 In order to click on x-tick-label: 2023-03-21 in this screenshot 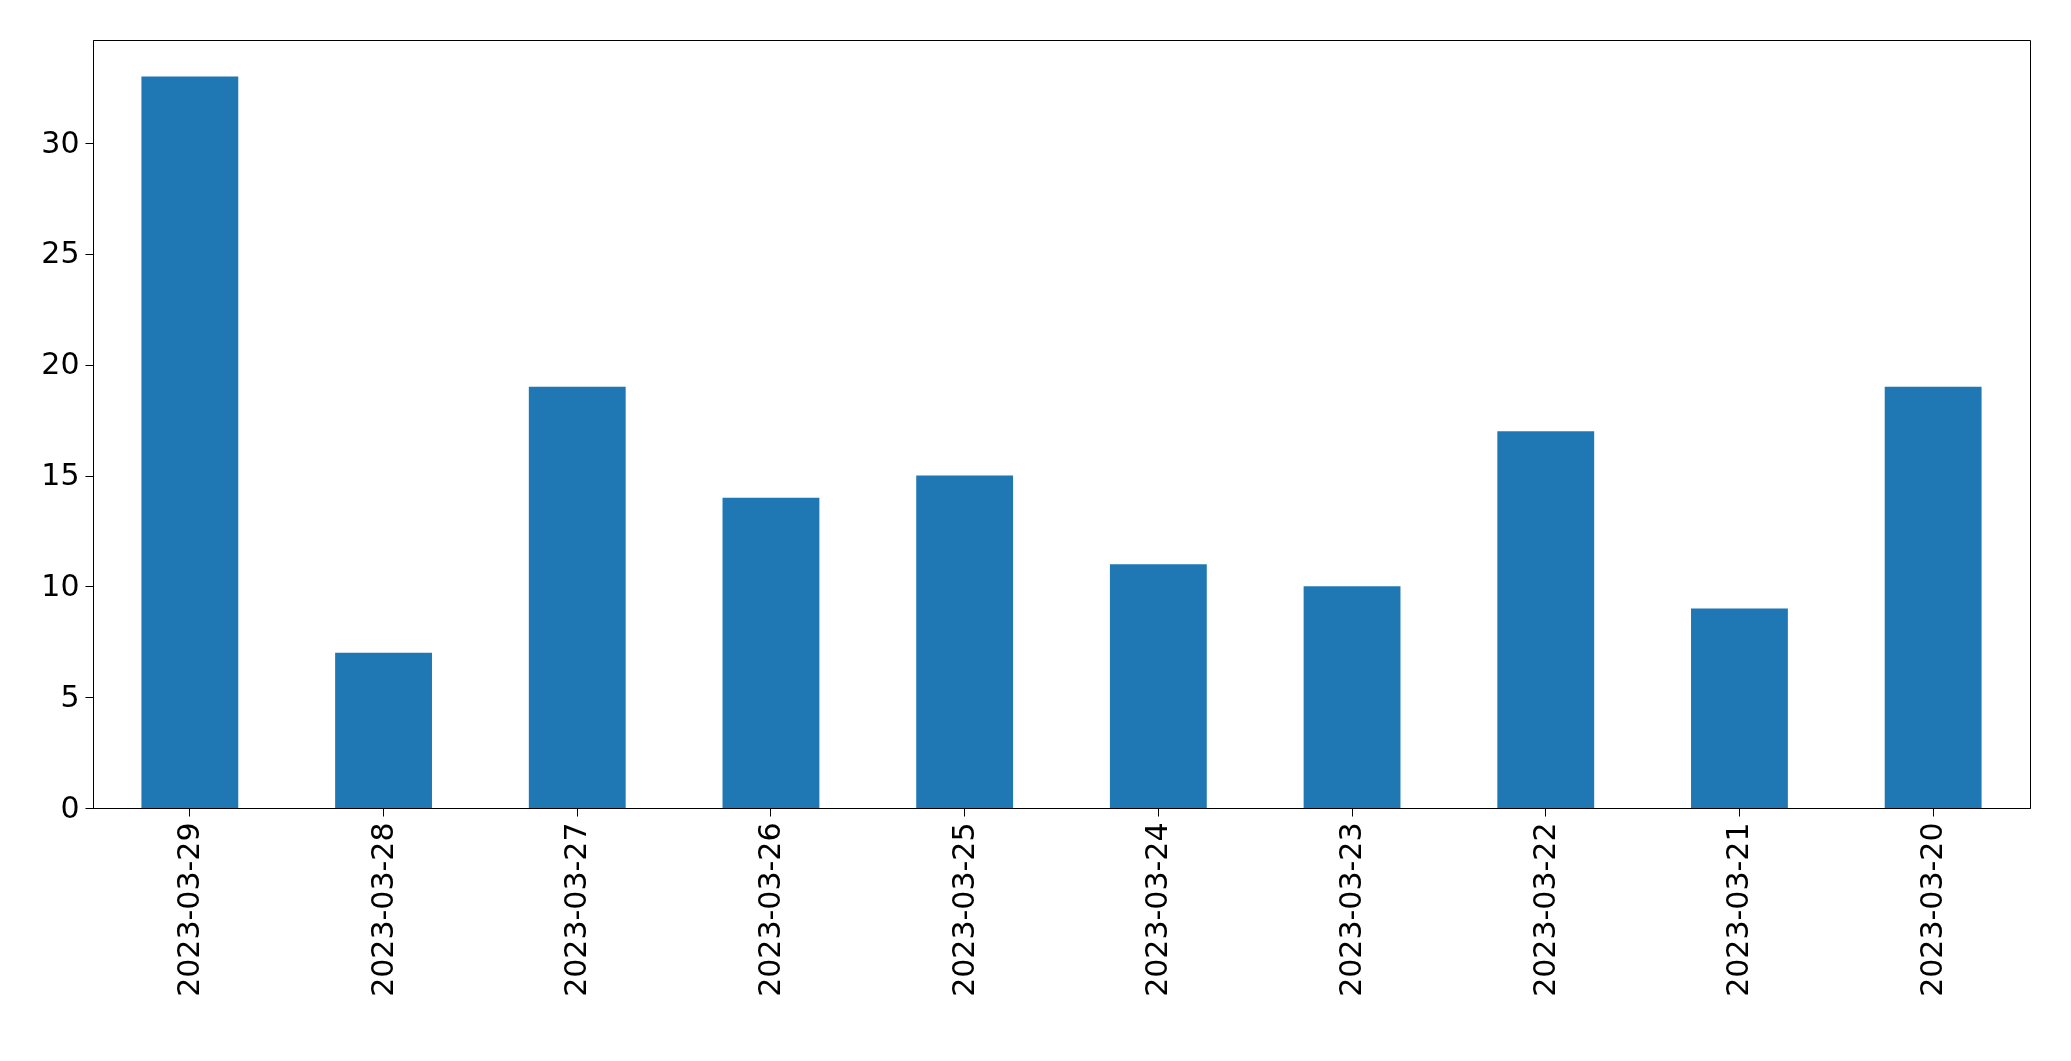, I will do `click(1738, 909)`.